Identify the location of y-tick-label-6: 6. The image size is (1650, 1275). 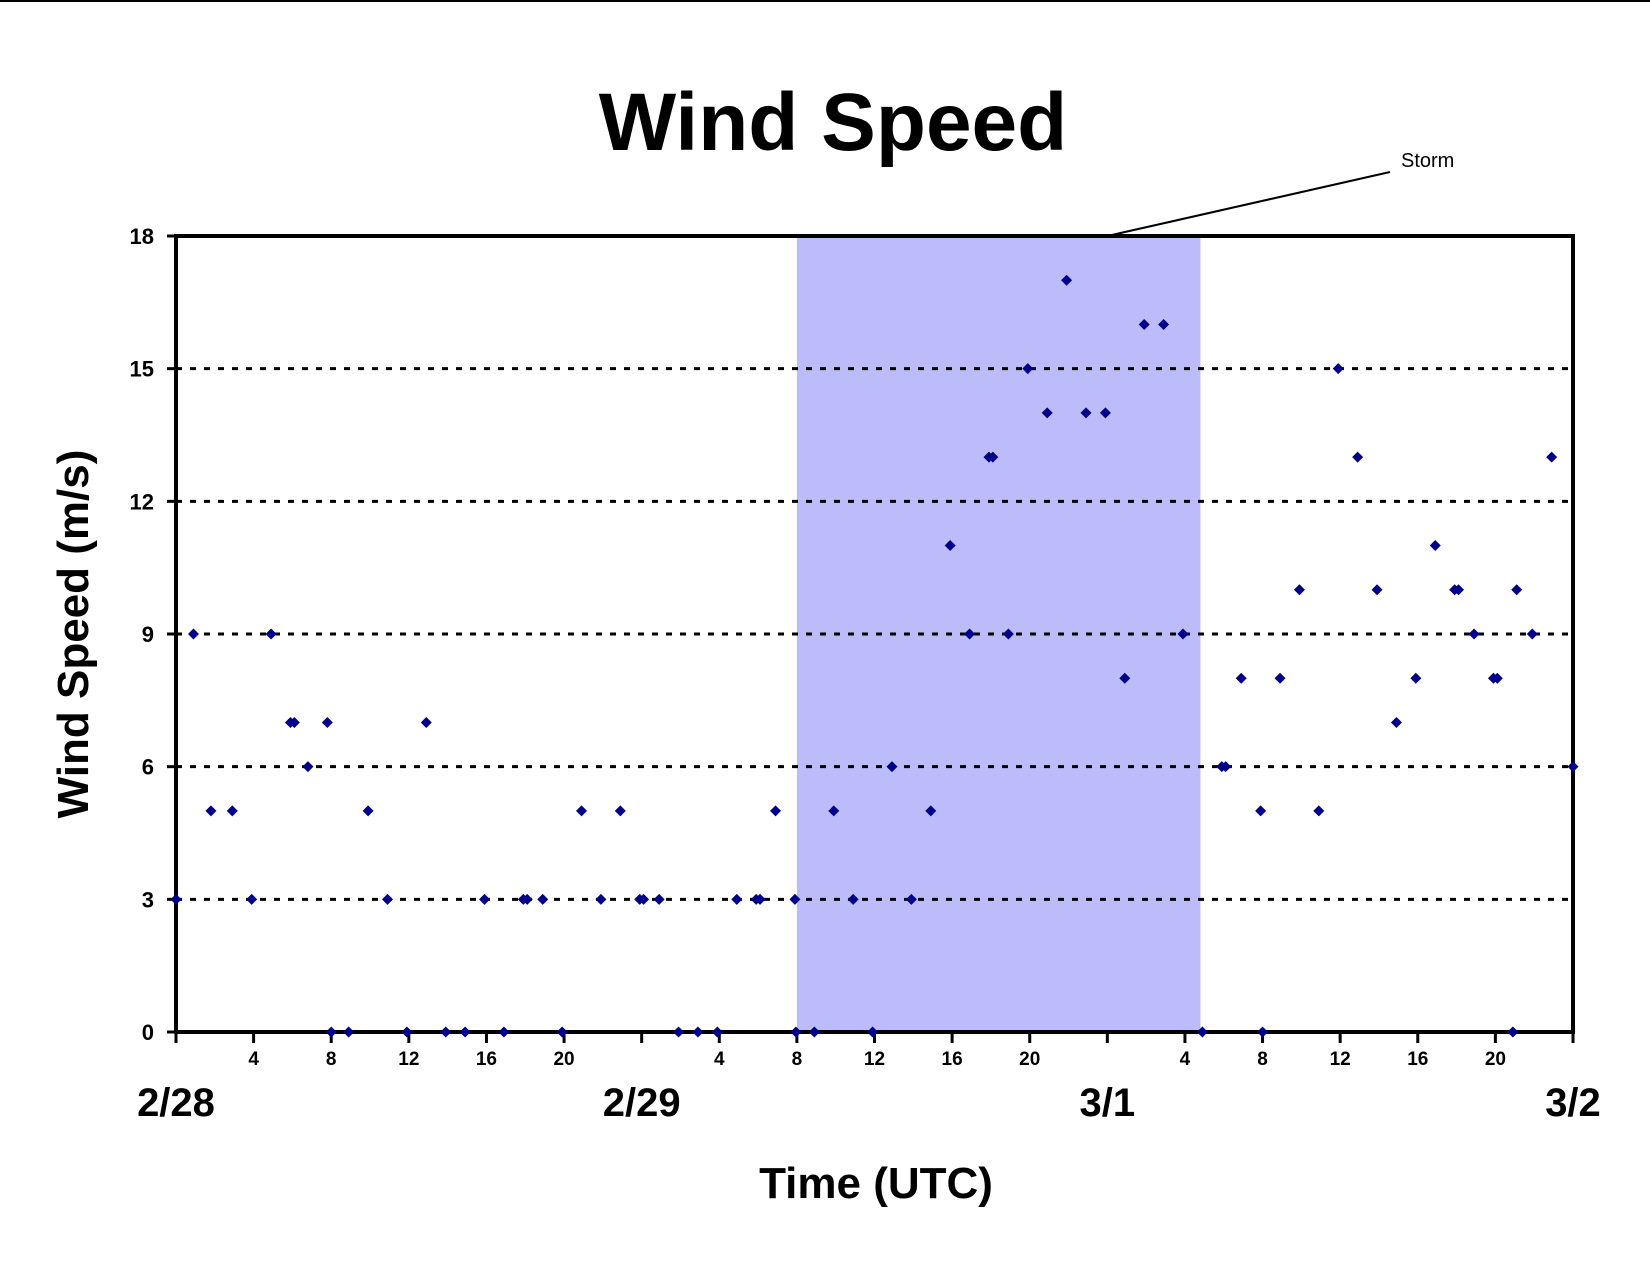
(148, 767).